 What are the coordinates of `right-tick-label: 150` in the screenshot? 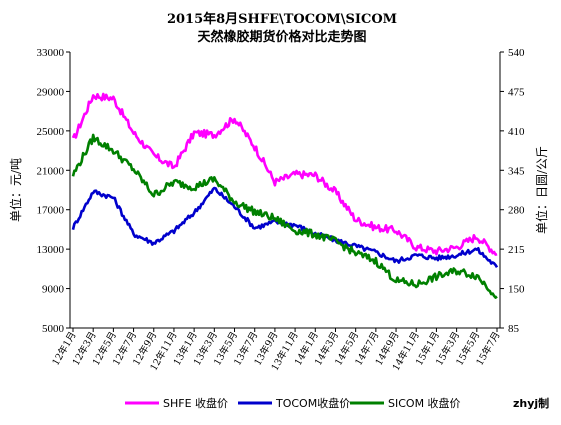 It's located at (516, 290).